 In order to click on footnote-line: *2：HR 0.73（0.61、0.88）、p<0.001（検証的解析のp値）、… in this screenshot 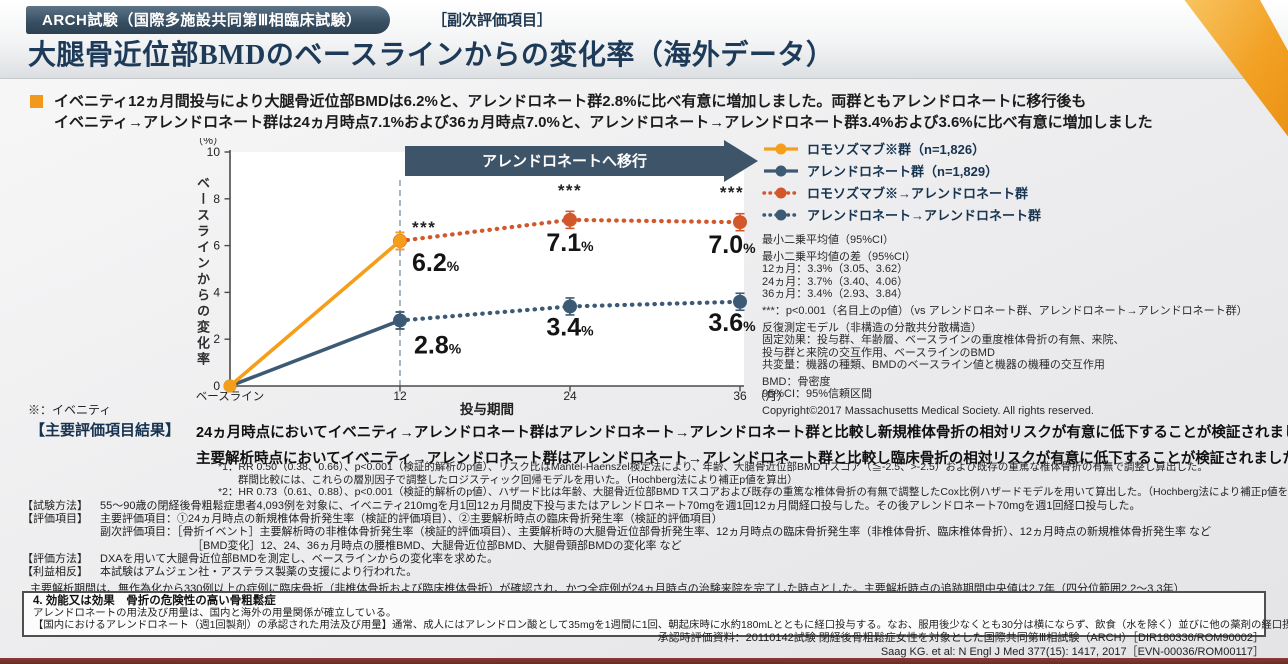, I will do `click(753, 492)`.